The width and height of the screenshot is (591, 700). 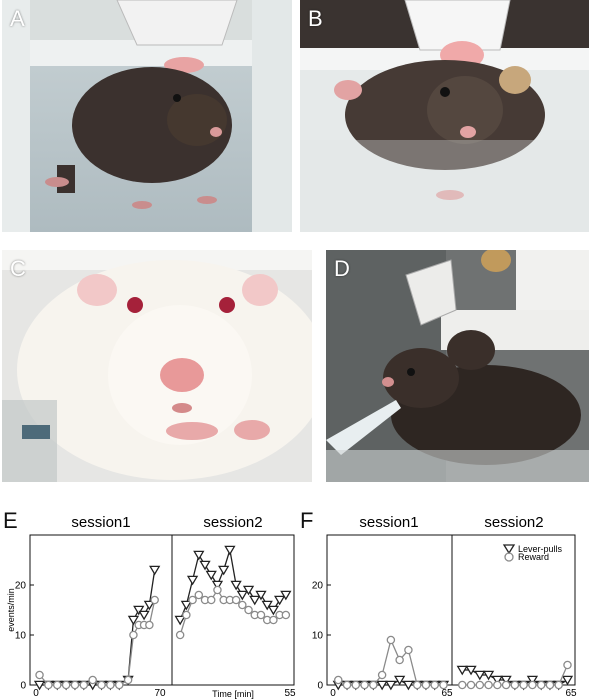 I want to click on panel-label-b: B, so click(x=315, y=18).